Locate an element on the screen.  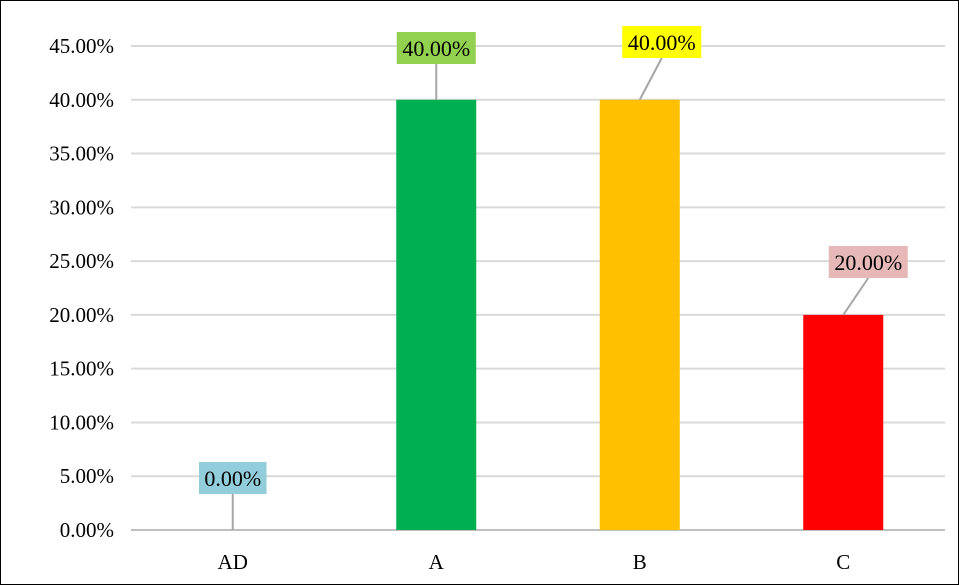
bar-b is located at coordinates (639, 315).